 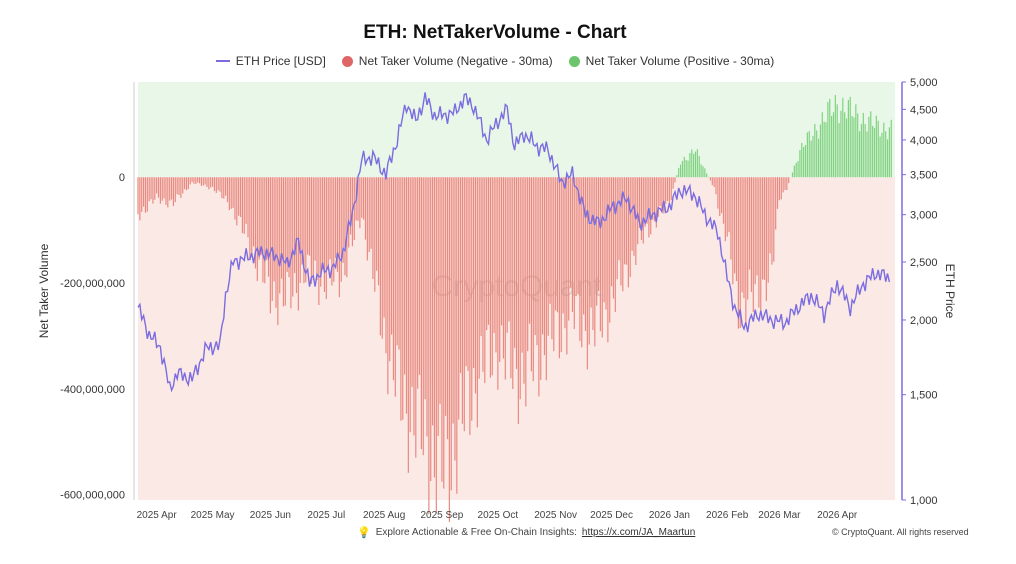 I want to click on x-tick-label: 2025 Sep, so click(x=442, y=515).